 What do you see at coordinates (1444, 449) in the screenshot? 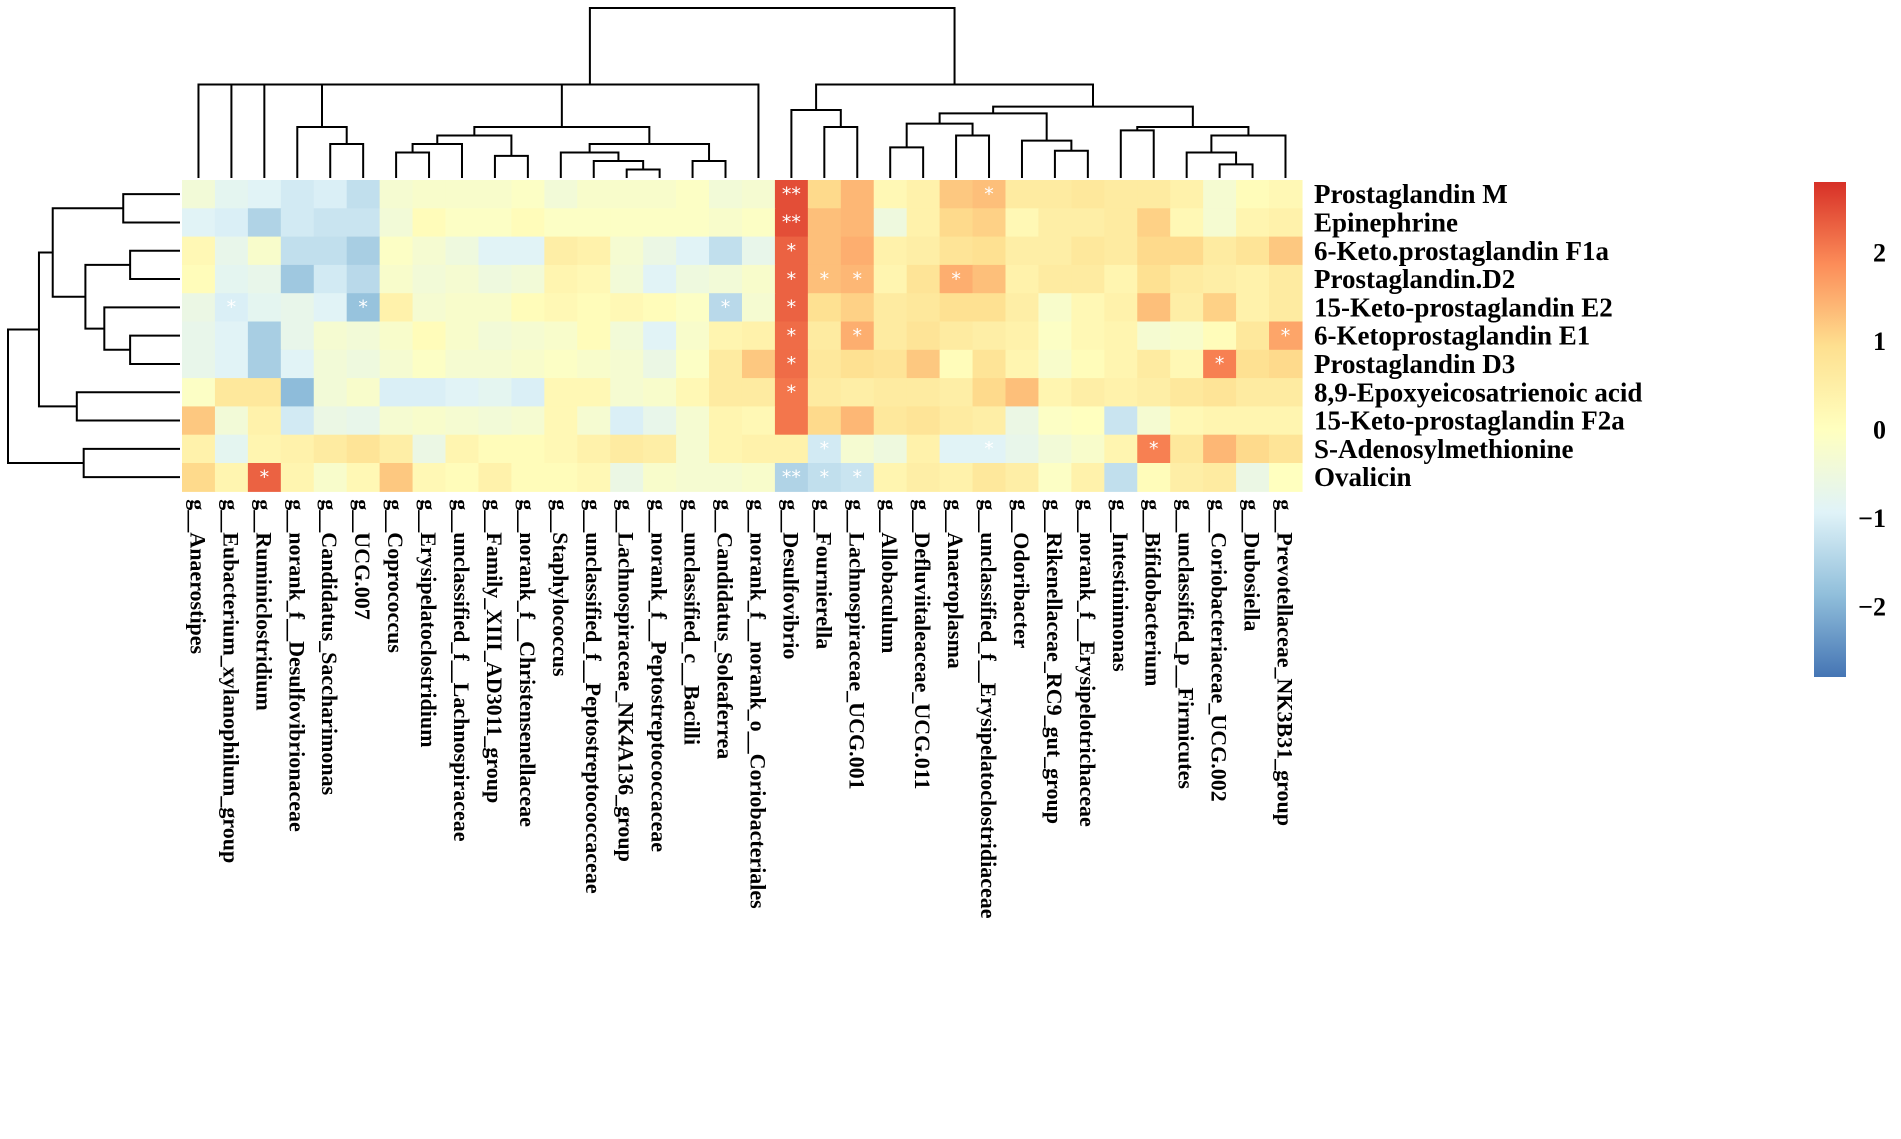
I see `row-label: S-Adenosylmethionine` at bounding box center [1444, 449].